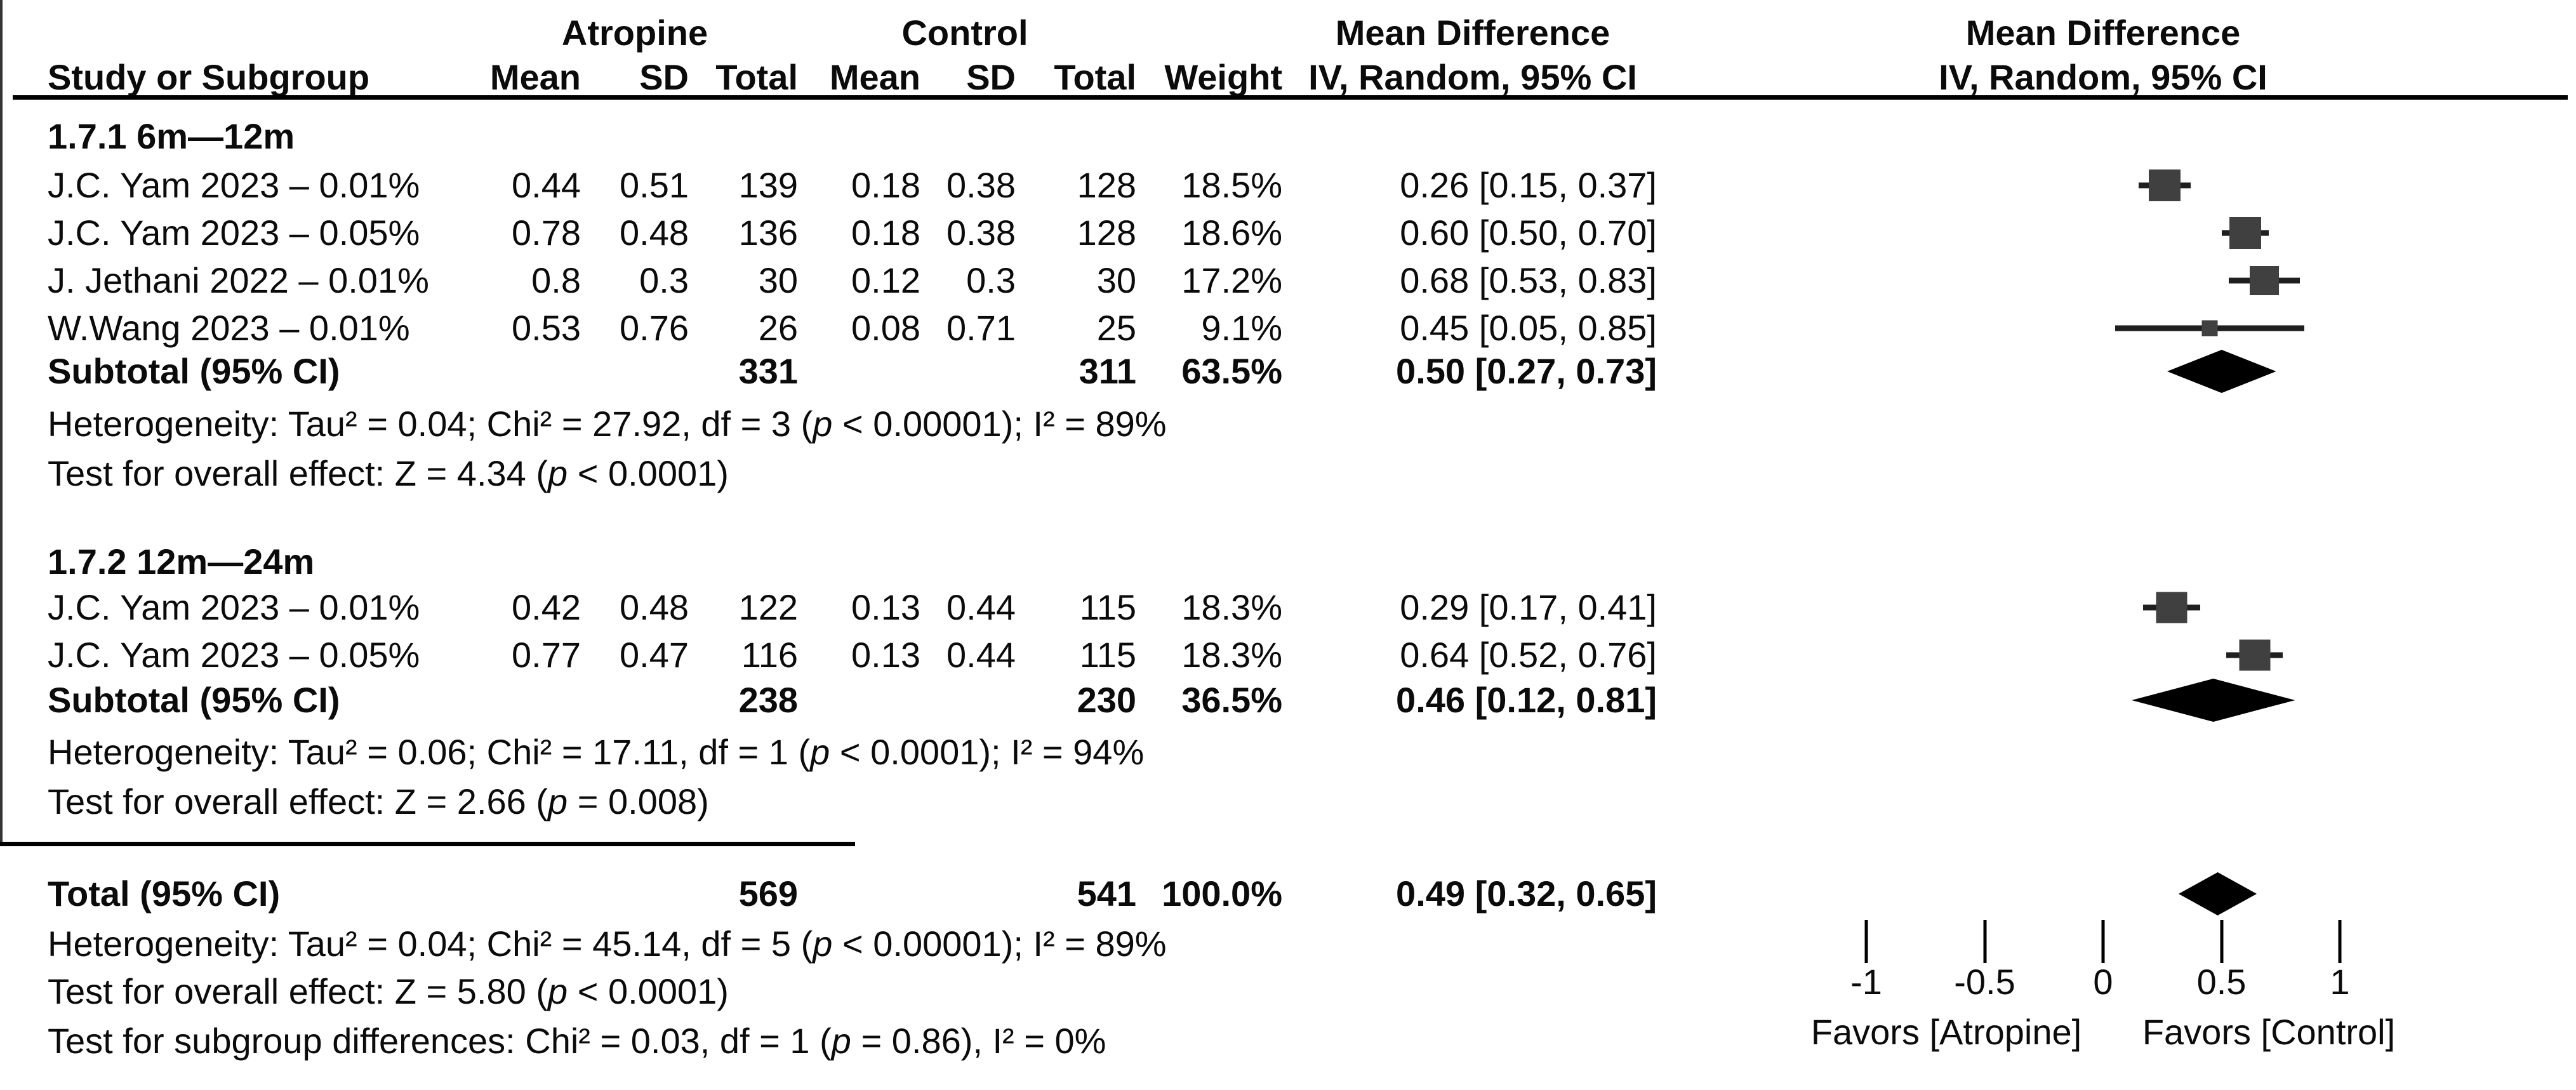  I want to click on study-row-atropine-sd: 0.47, so click(654, 655).